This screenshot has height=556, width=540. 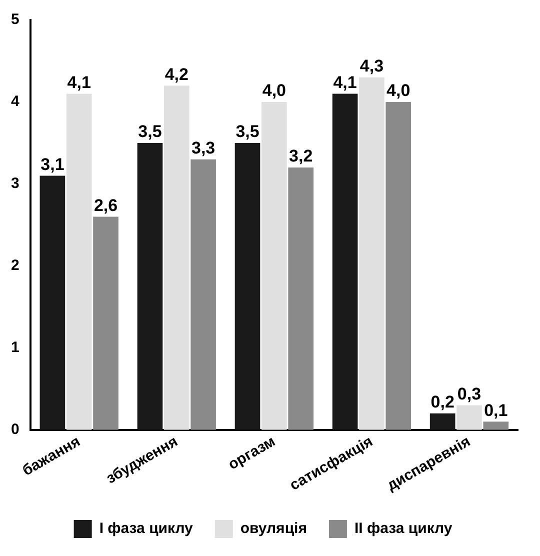 I want to click on data-label: 0,2, so click(x=442, y=402).